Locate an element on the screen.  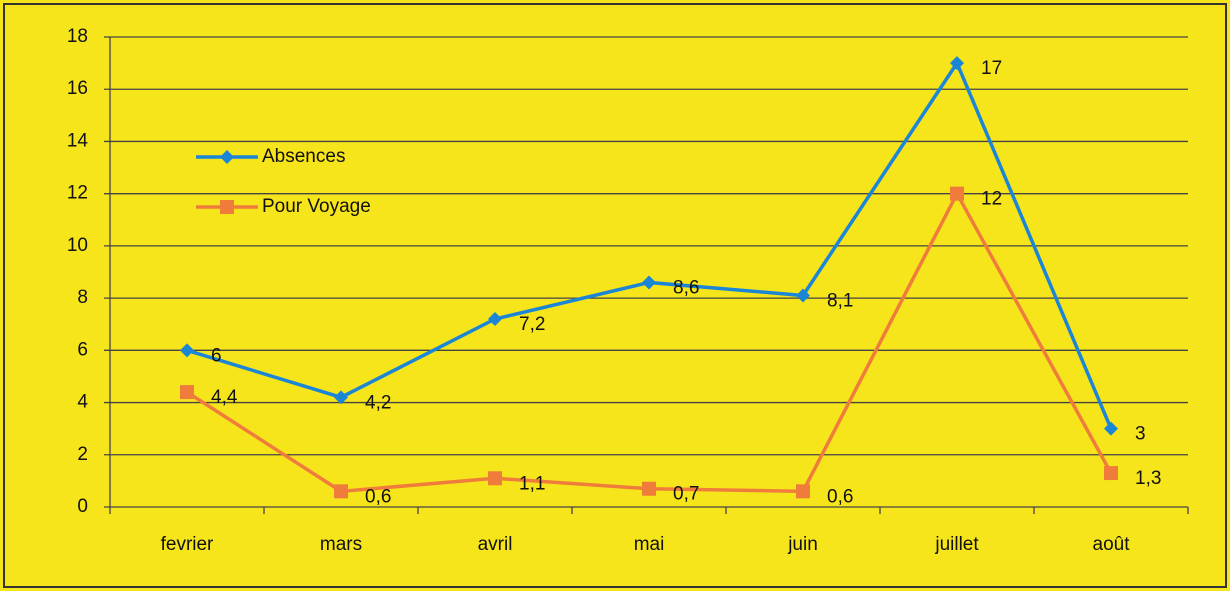
x-tick-label: mars is located at coordinates (341, 544).